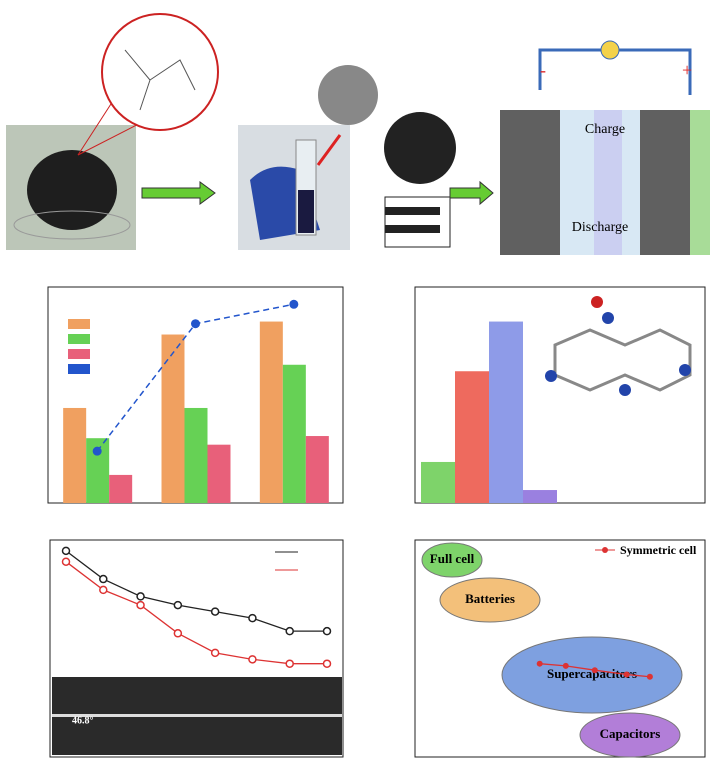  I want to click on porous-particle, so click(420, 148).